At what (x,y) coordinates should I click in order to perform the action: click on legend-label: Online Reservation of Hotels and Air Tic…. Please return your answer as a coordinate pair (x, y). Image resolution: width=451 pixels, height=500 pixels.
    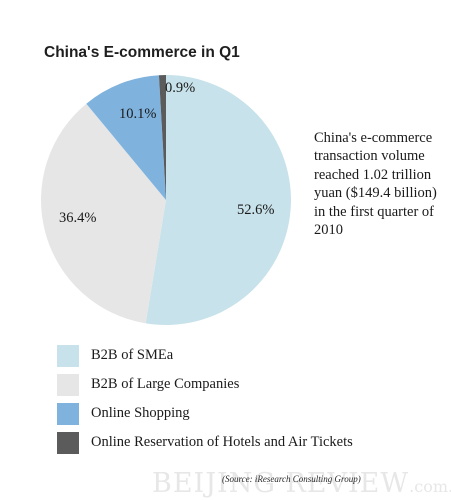
    Looking at the image, I should click on (222, 442).